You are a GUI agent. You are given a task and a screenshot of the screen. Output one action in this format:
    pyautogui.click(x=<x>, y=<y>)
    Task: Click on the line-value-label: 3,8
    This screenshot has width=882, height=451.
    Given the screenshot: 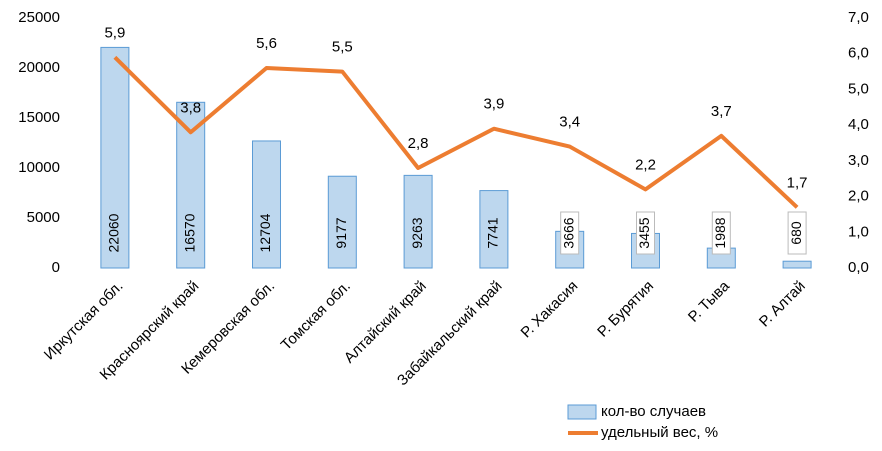 What is the action you would take?
    pyautogui.click(x=190, y=107)
    